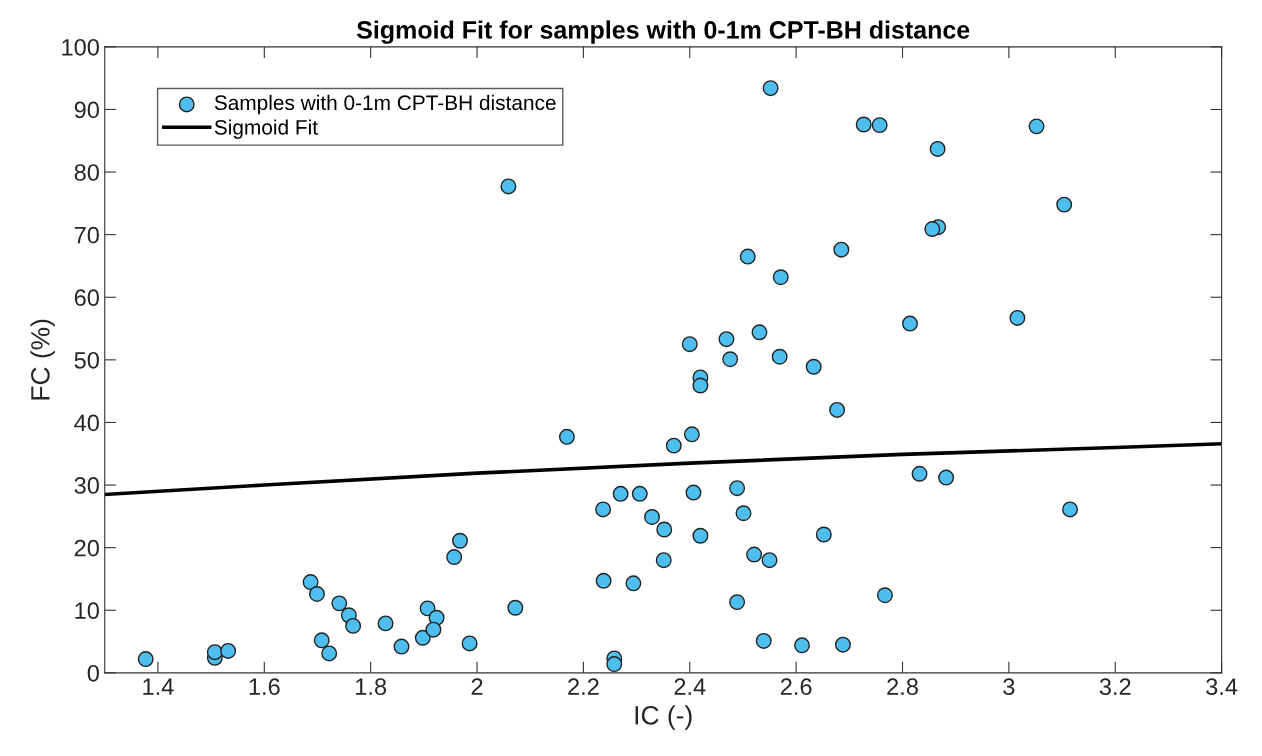 The width and height of the screenshot is (1262, 756). I want to click on x-tick-label: 2.6, so click(796, 687).